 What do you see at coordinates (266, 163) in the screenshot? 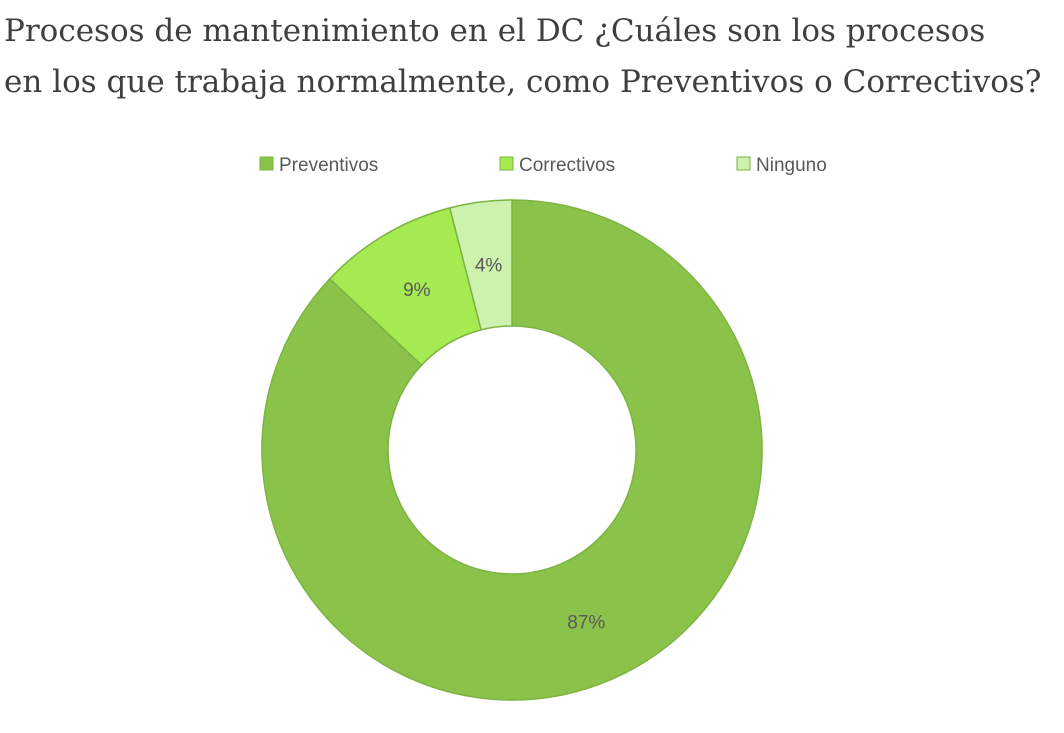
I see `legend-swatch-preventivos` at bounding box center [266, 163].